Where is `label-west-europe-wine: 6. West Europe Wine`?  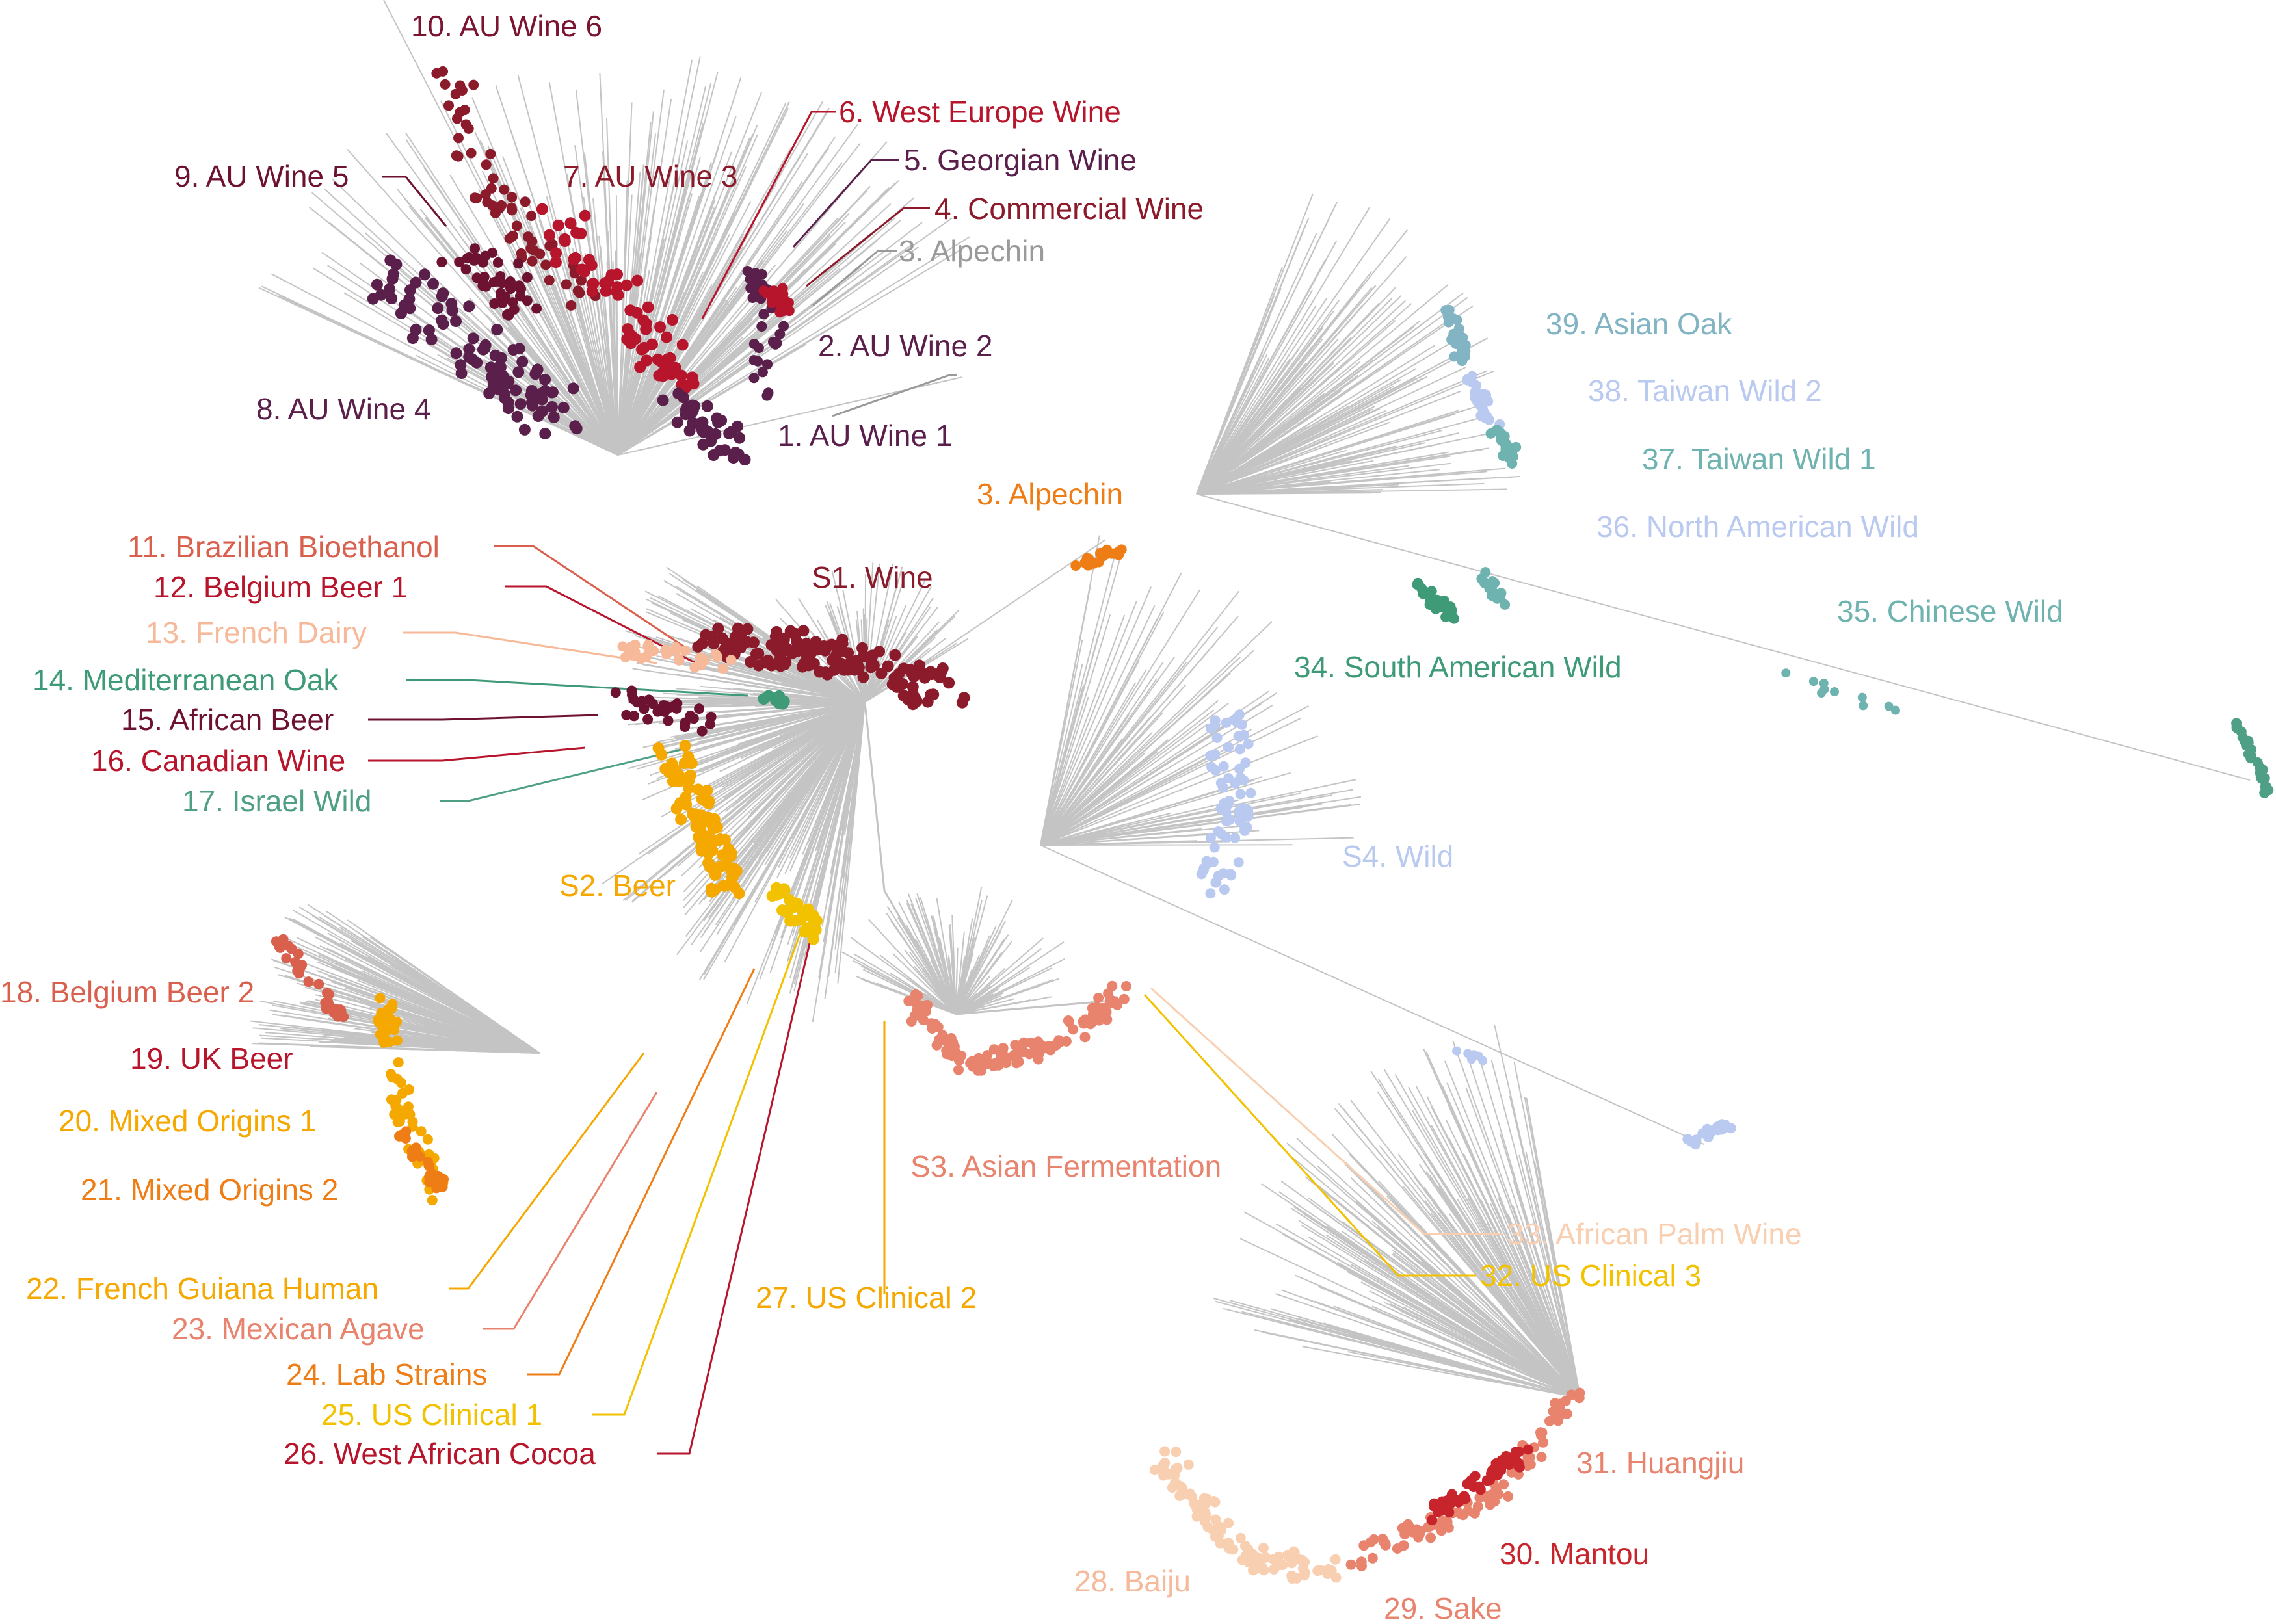 label-west-europe-wine: 6. West Europe Wine is located at coordinates (980, 112).